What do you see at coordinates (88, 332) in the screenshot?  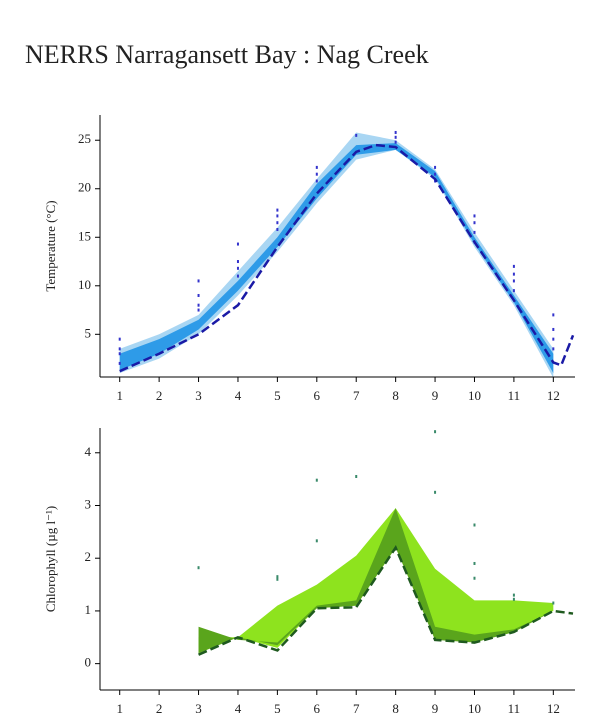 I see `y-tick-label: 5` at bounding box center [88, 332].